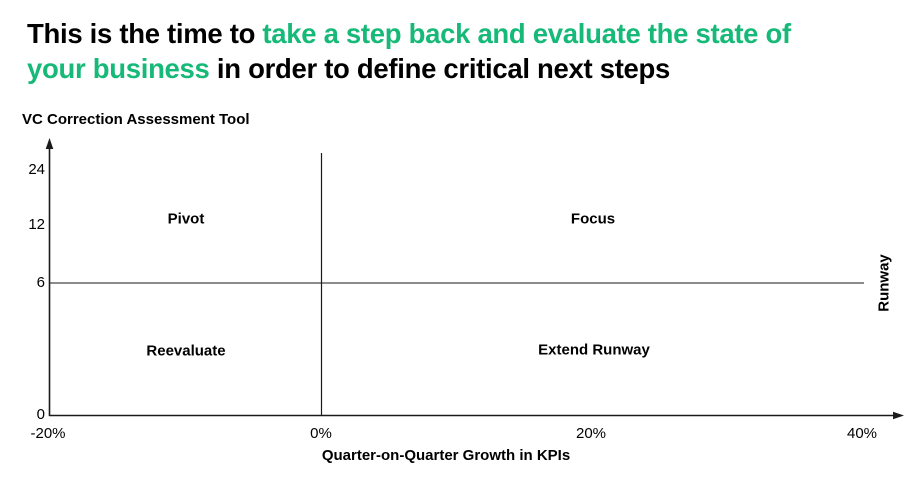  What do you see at coordinates (40, 414) in the screenshot?
I see `y-tick-0: 0` at bounding box center [40, 414].